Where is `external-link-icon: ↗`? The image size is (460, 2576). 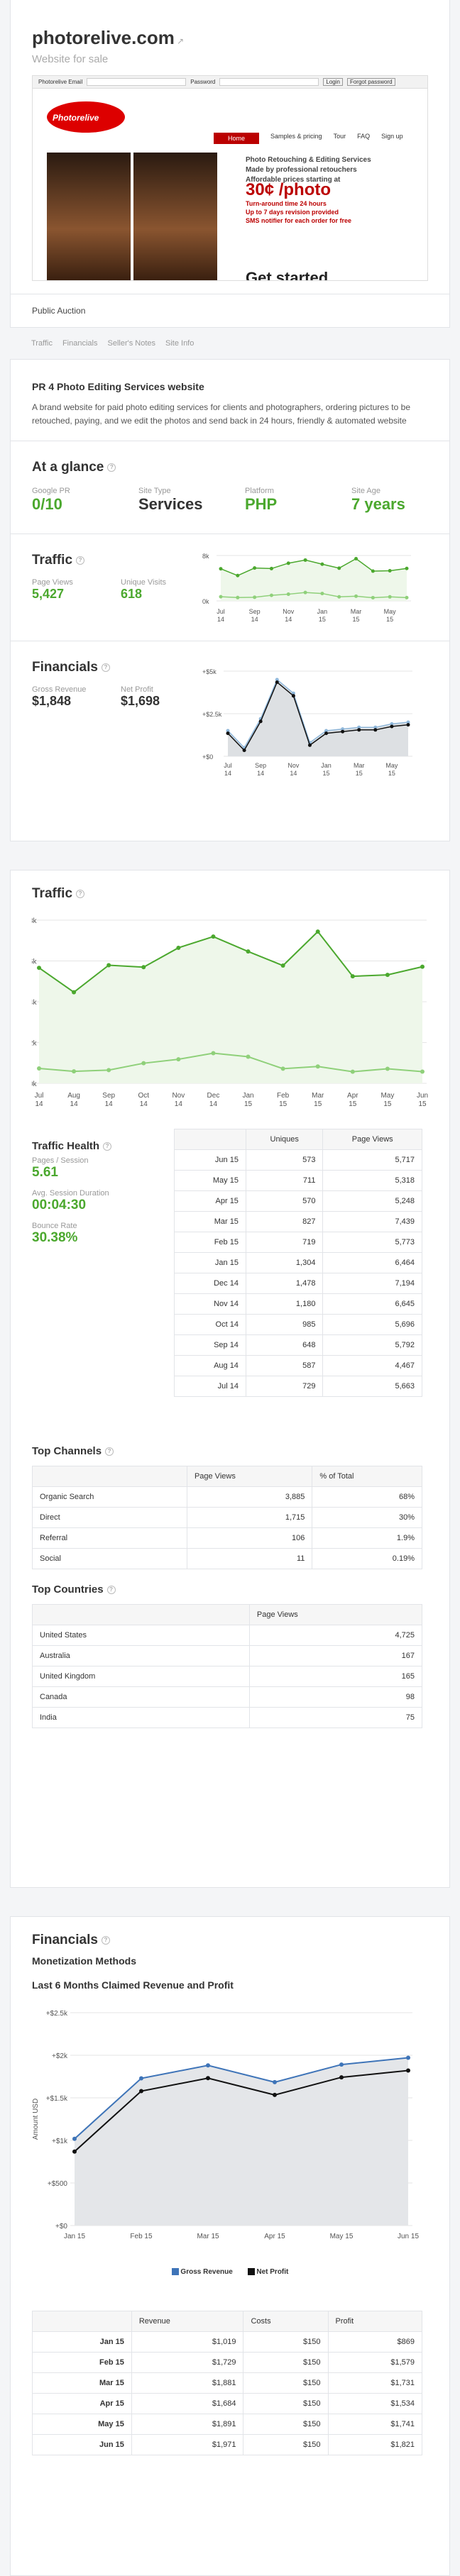 external-link-icon: ↗ is located at coordinates (181, 41).